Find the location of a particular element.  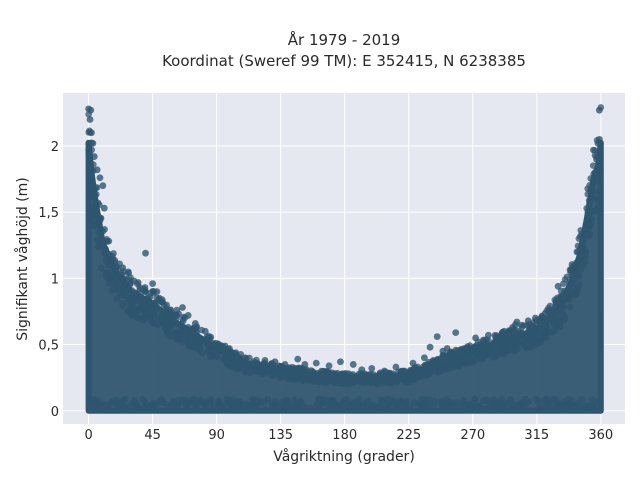

x-tick-label: 135 is located at coordinates (280, 435).